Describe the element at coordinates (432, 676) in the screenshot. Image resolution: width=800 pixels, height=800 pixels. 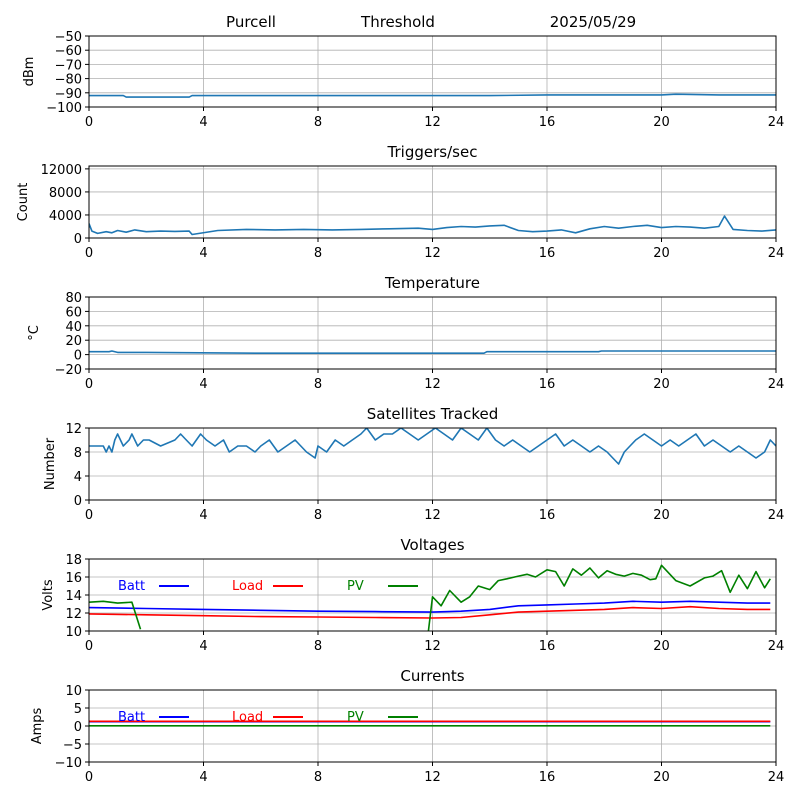
I see `panel-title: Currents` at that location.